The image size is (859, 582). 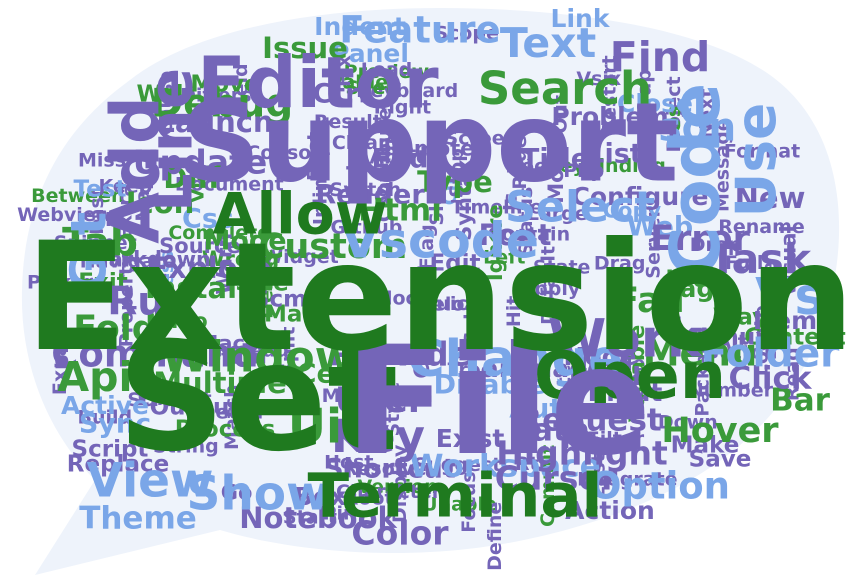 What do you see at coordinates (437, 200) in the screenshot?
I see `word-slow: Slow` at bounding box center [437, 200].